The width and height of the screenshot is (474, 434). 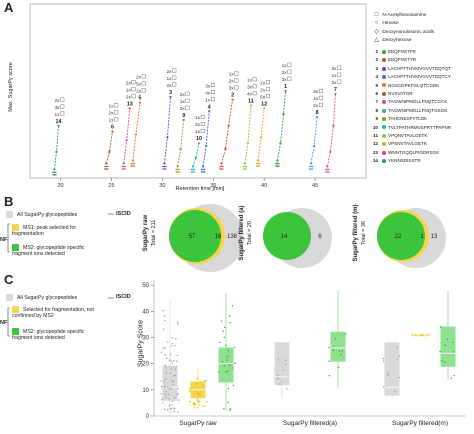 What do you see at coordinates (148, 417) in the screenshot?
I see `y-tick-label: 0` at bounding box center [148, 417].